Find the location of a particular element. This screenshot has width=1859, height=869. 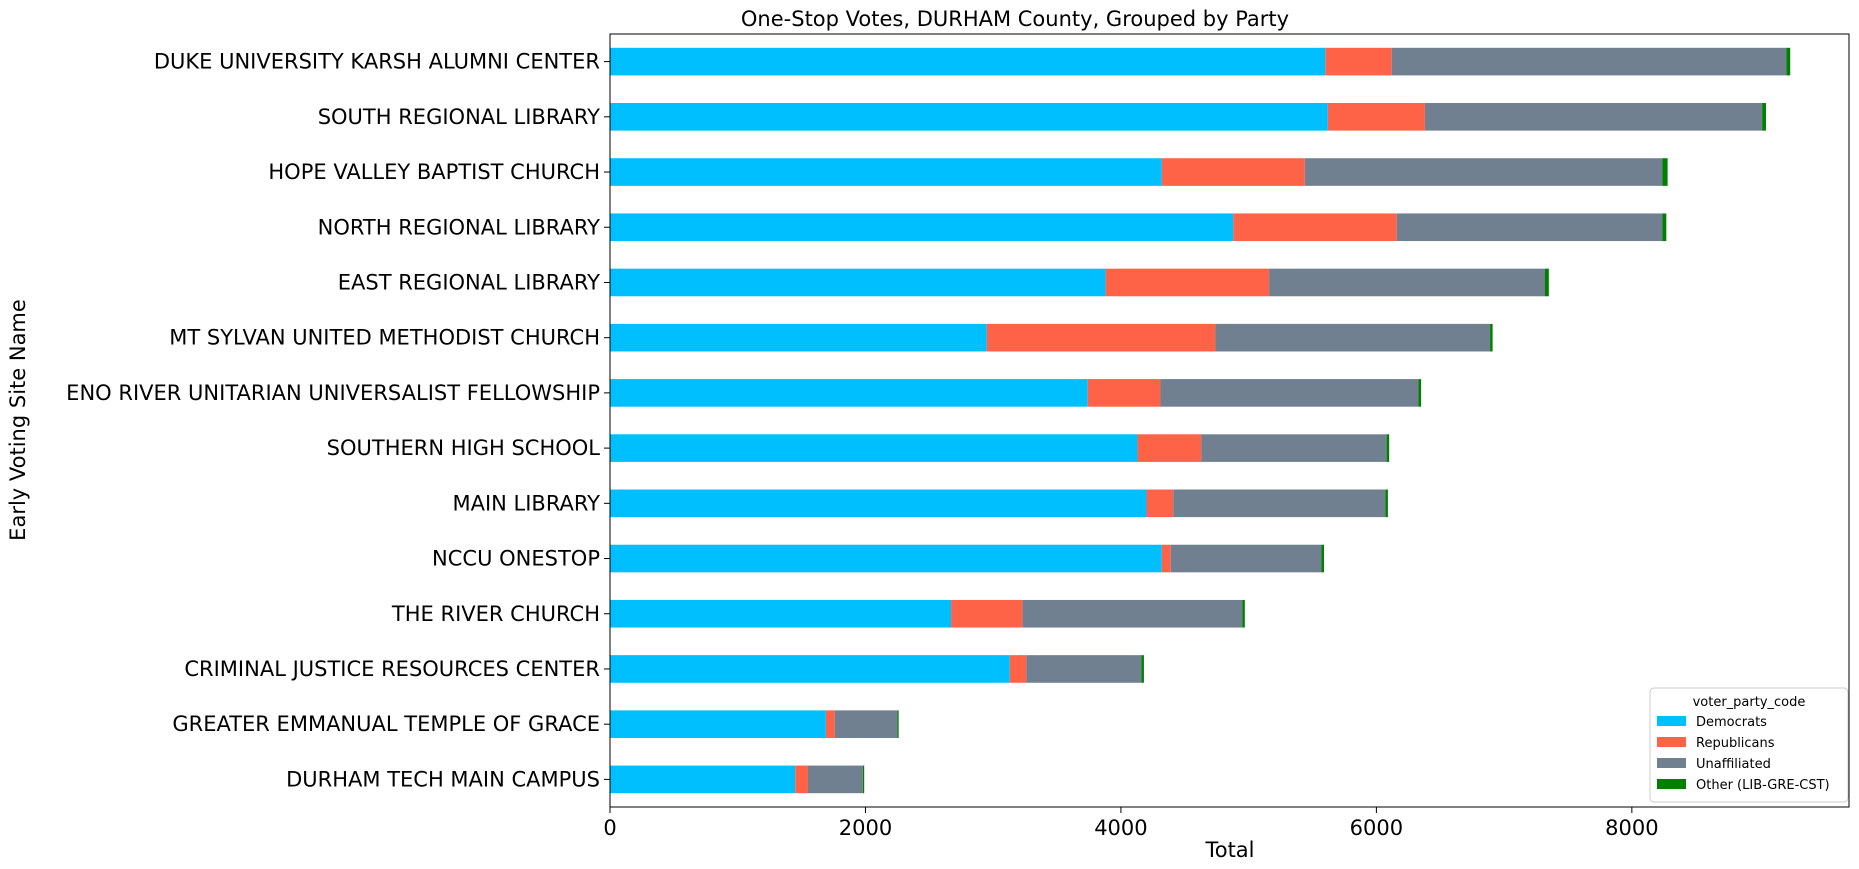

y-tick-label: CRIMINAL JUSTICE RESOURCES CENTER is located at coordinates (392, 669).